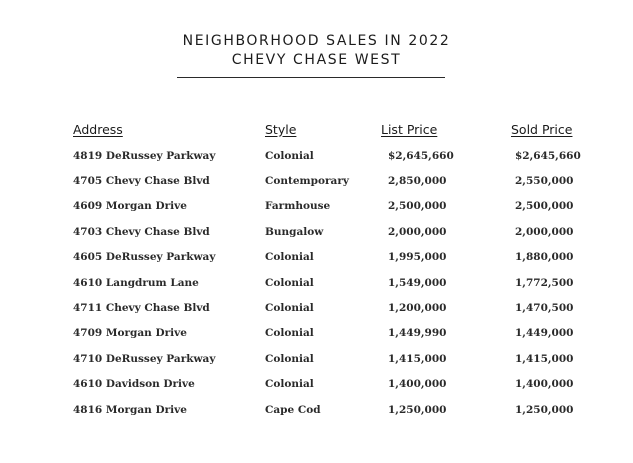  Describe the element at coordinates (544, 231) in the screenshot. I see `cell-sold-price: 2,000,000` at that location.